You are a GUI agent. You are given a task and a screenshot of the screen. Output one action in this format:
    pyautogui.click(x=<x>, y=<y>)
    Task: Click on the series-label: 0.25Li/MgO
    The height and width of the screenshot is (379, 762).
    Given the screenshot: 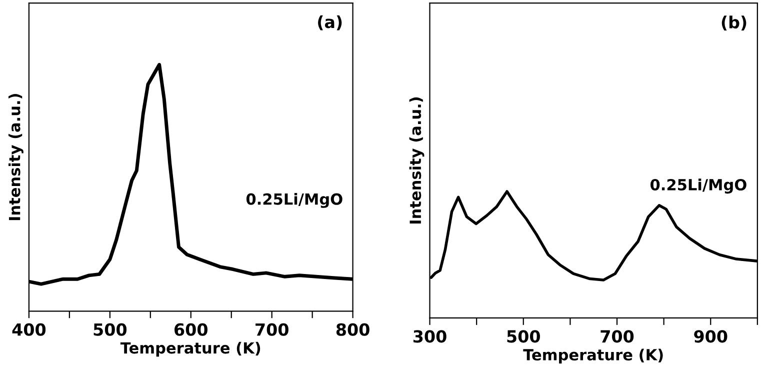 What is the action you would take?
    pyautogui.click(x=698, y=186)
    